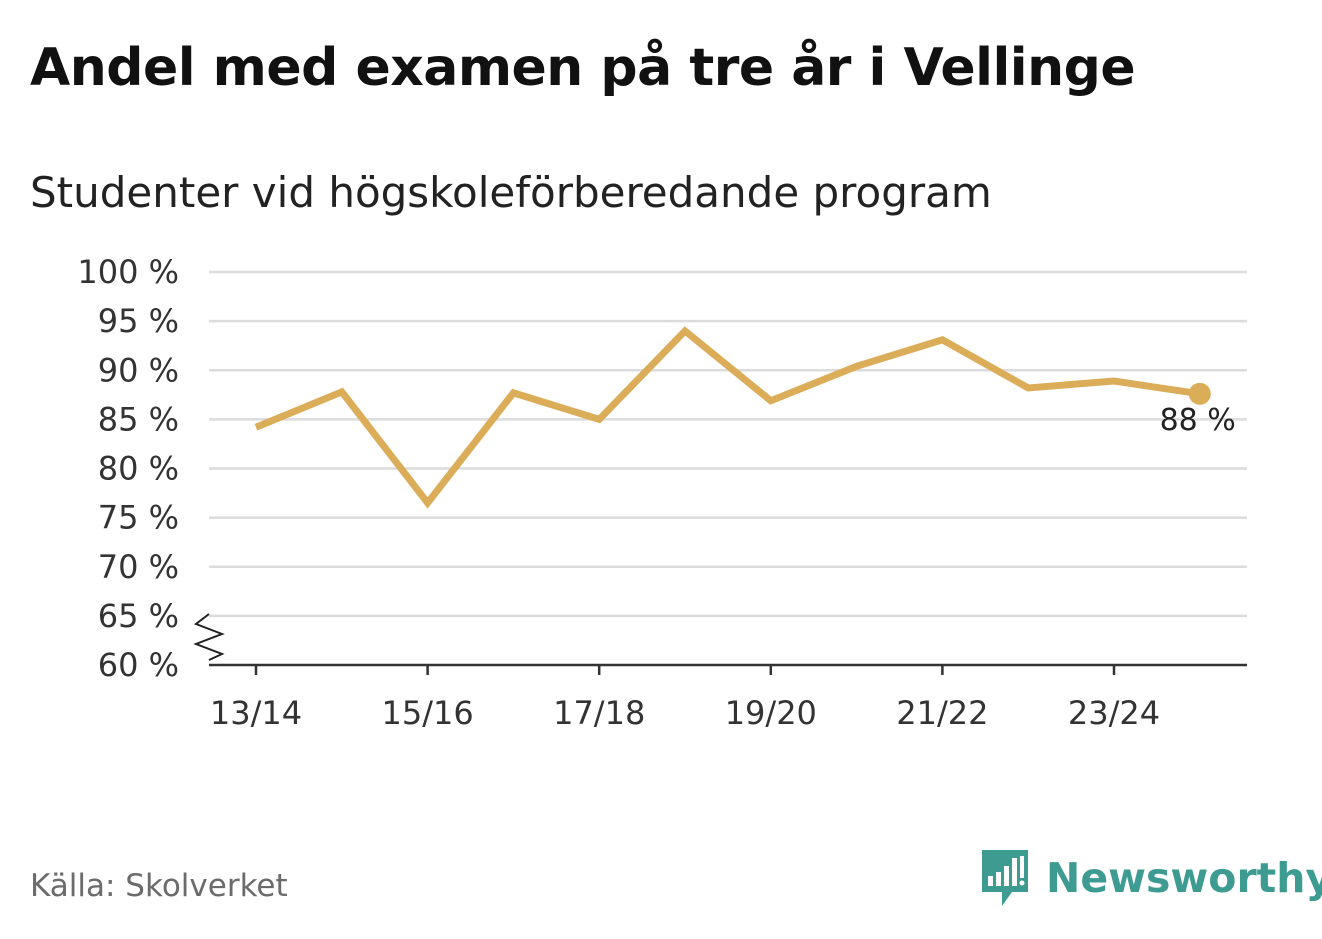 The width and height of the screenshot is (1322, 939). Describe the element at coordinates (128, 272) in the screenshot. I see `y-tick-label: 100 %` at that location.